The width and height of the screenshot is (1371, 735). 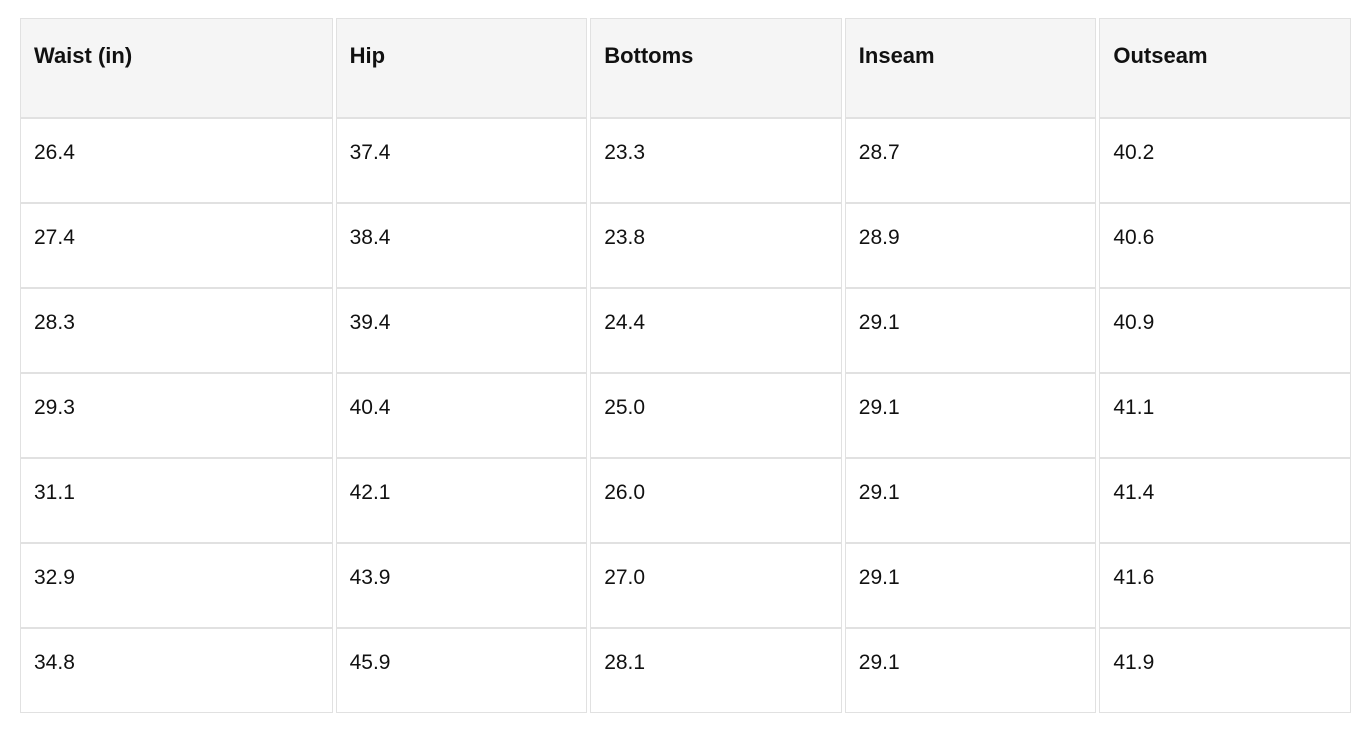 I want to click on table-cell: 28.3, so click(x=176, y=330).